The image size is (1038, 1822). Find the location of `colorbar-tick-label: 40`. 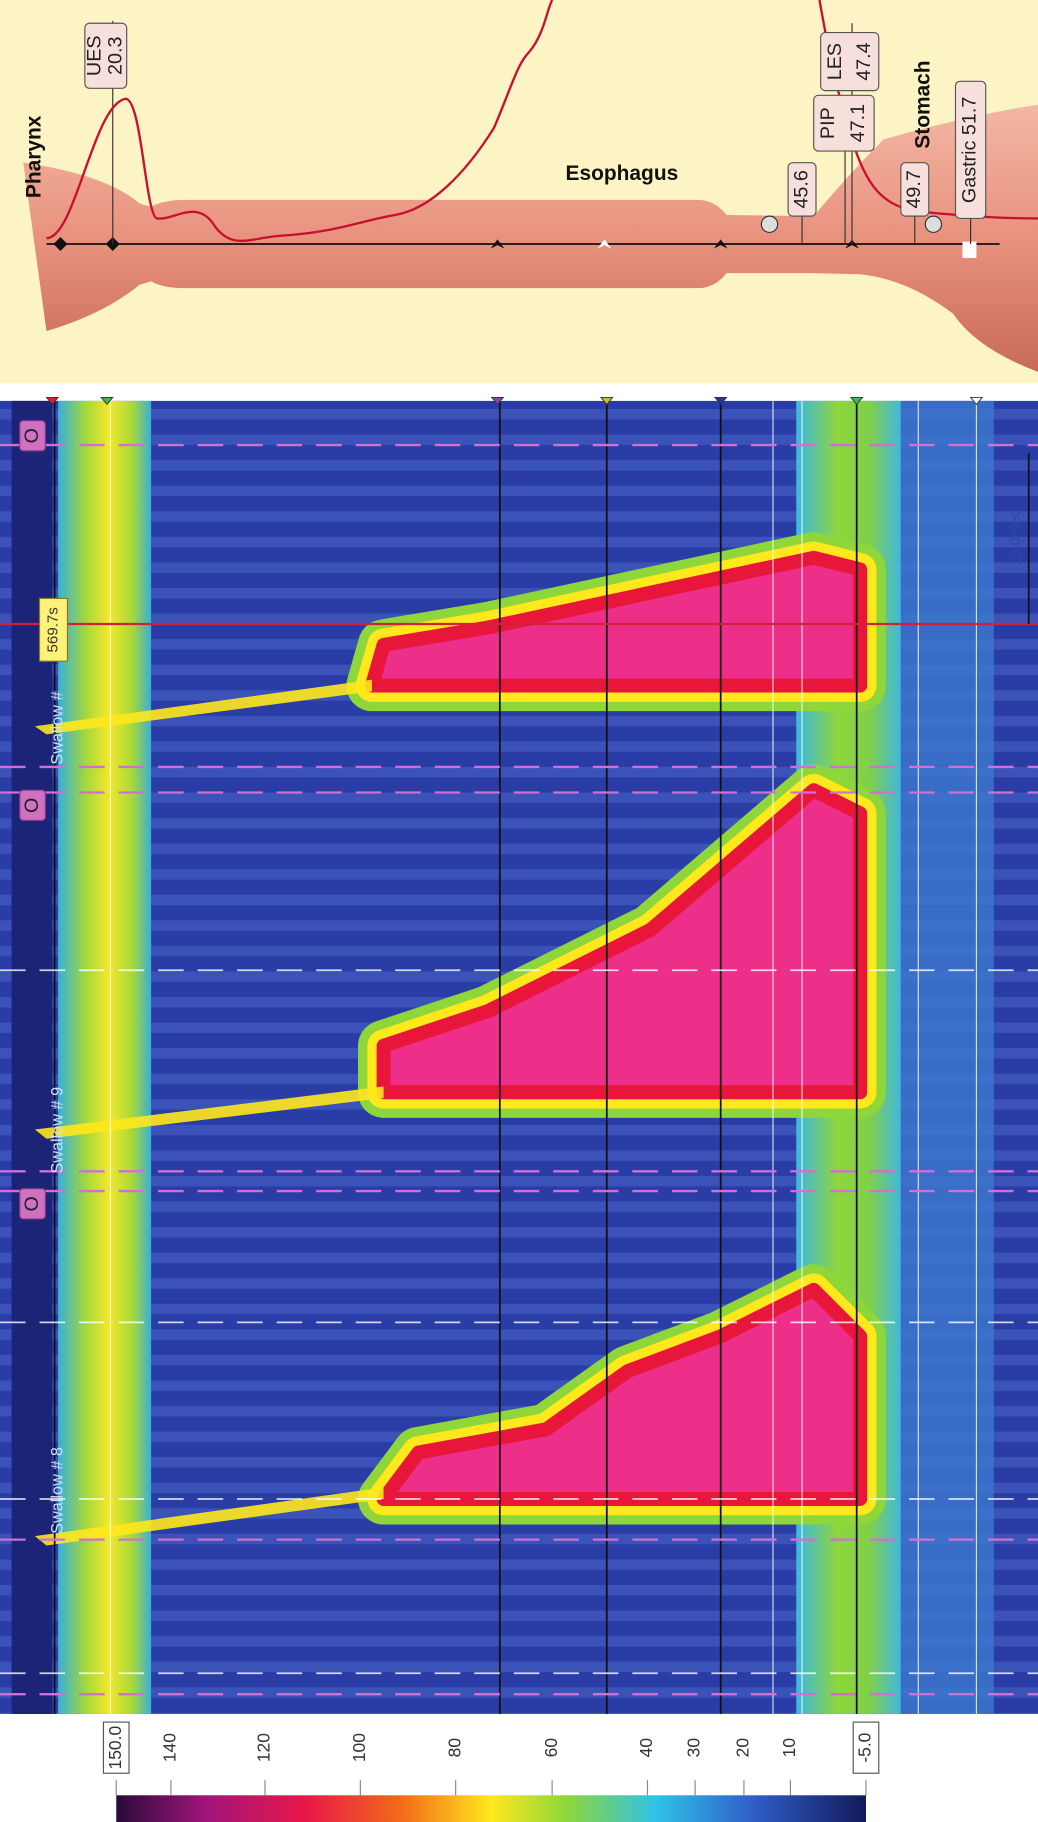

colorbar-tick-label: 40 is located at coordinates (646, 1748).